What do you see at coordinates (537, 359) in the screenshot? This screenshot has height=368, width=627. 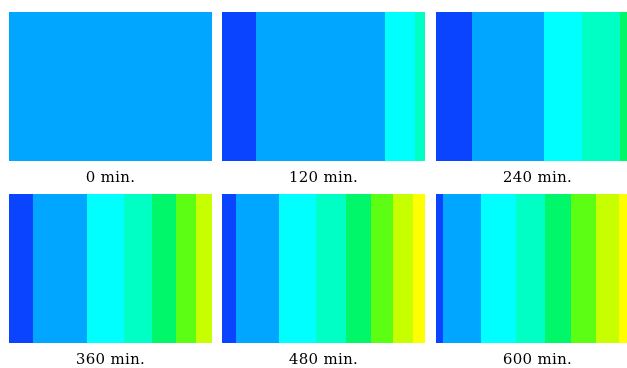 I see `panel-caption: 600 min.` at bounding box center [537, 359].